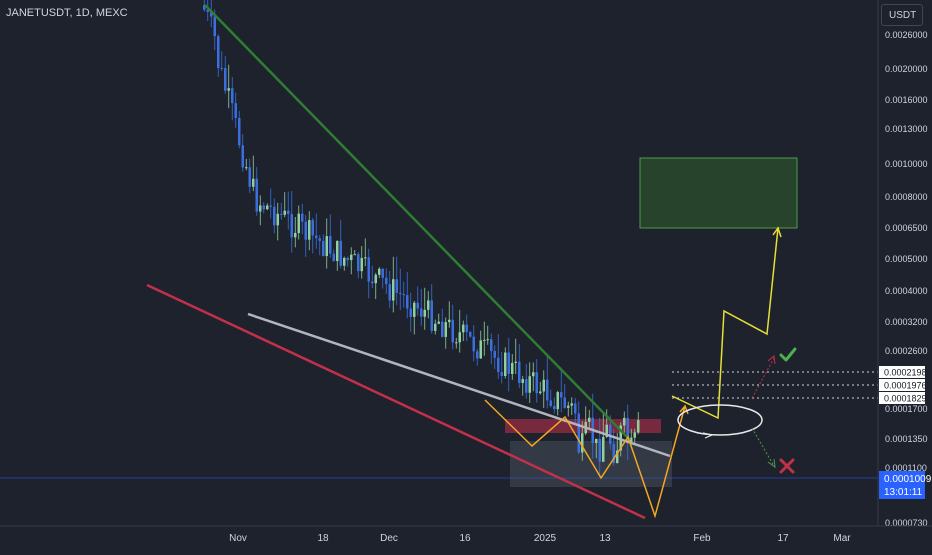  What do you see at coordinates (906, 291) in the screenshot?
I see `y-tick-label: 0.0004000` at bounding box center [906, 291].